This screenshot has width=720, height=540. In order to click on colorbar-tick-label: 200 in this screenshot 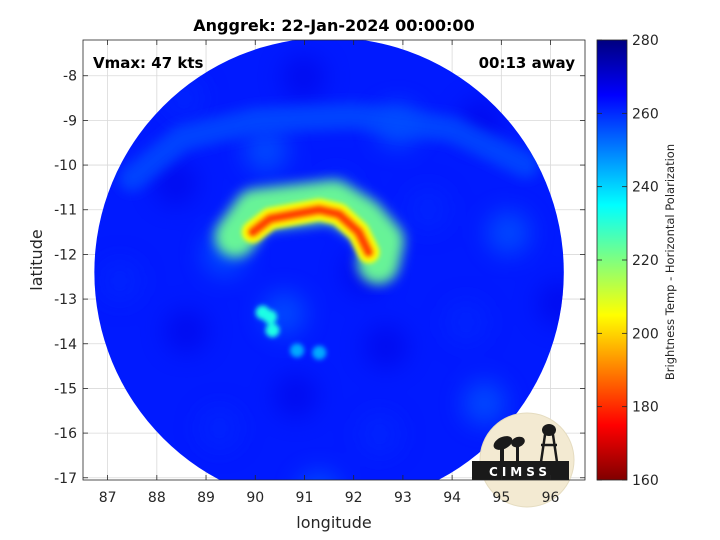, I will do `click(645, 334)`.